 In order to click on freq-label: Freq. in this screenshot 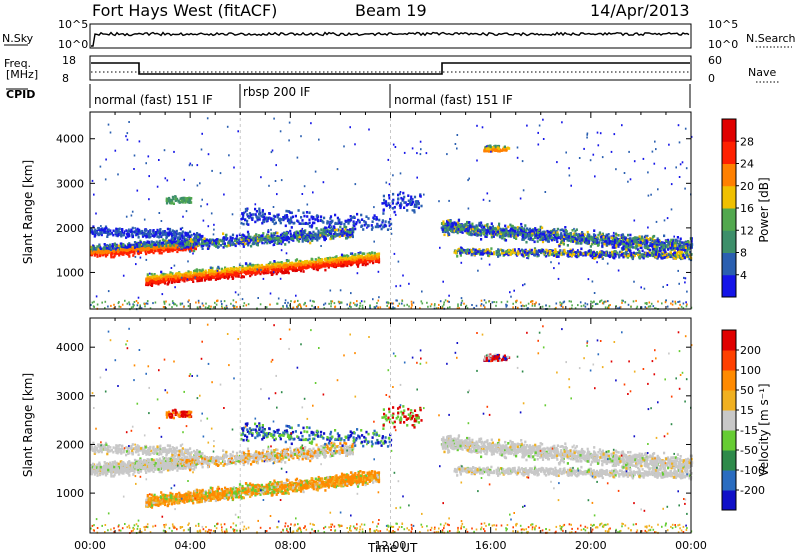, I will do `click(17, 63)`.